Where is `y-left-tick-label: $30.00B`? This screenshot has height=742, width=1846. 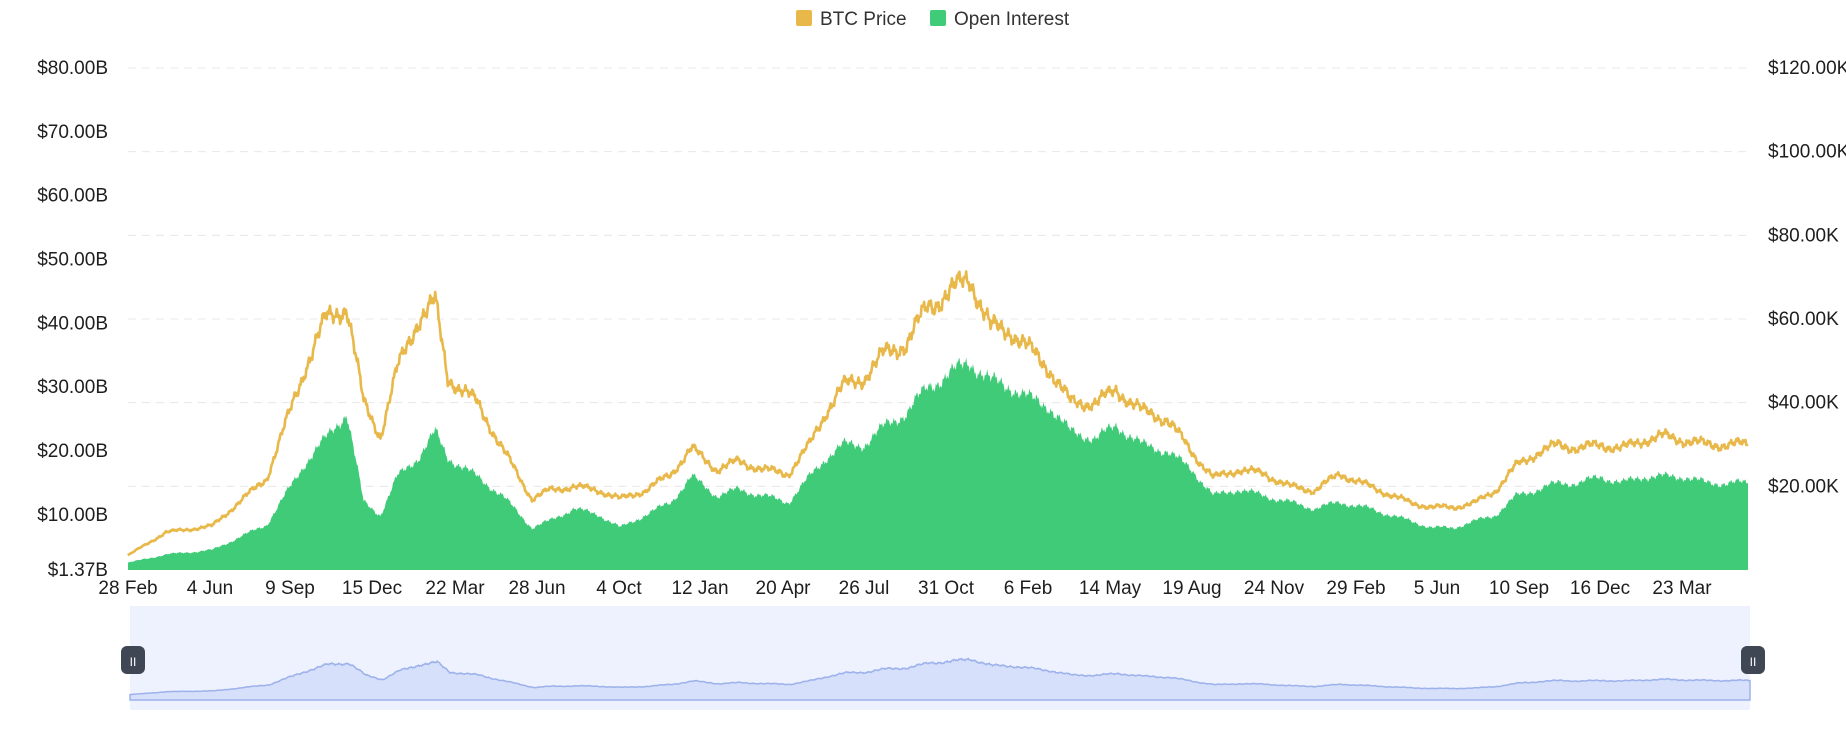
y-left-tick-label: $30.00B is located at coordinates (72, 387).